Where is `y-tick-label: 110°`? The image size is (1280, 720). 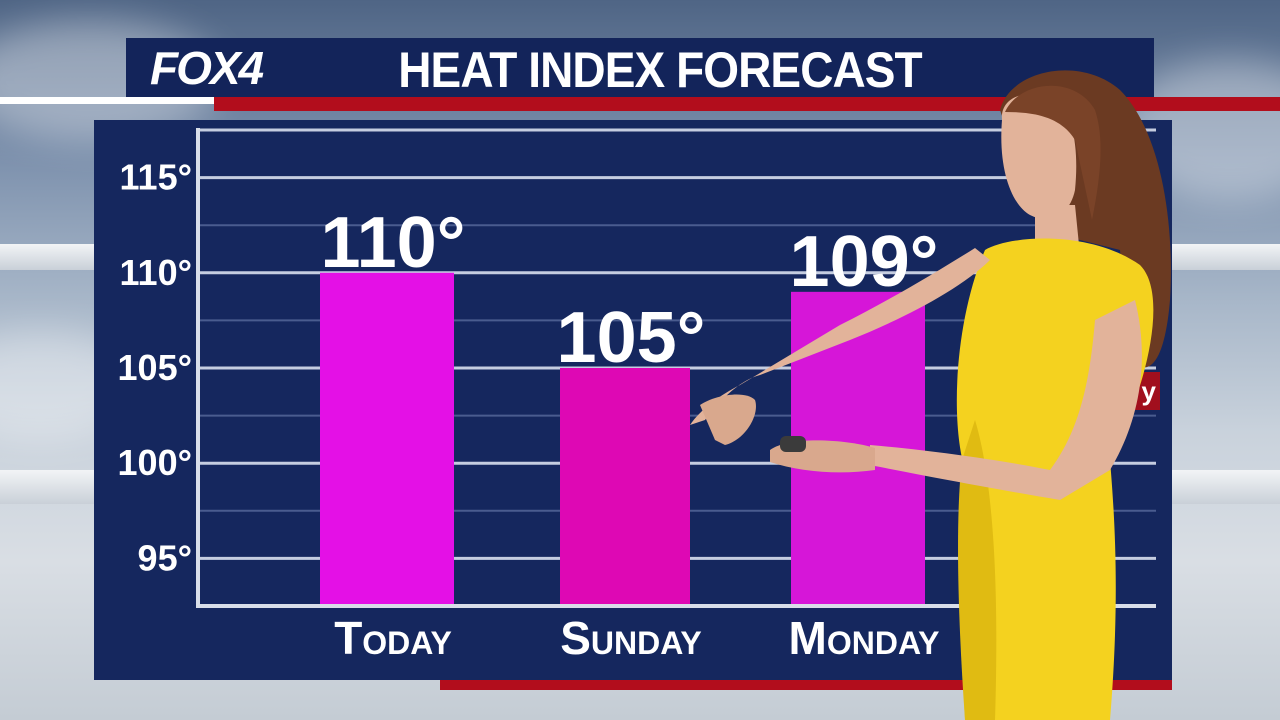 y-tick-label: 110° is located at coordinates (156, 272).